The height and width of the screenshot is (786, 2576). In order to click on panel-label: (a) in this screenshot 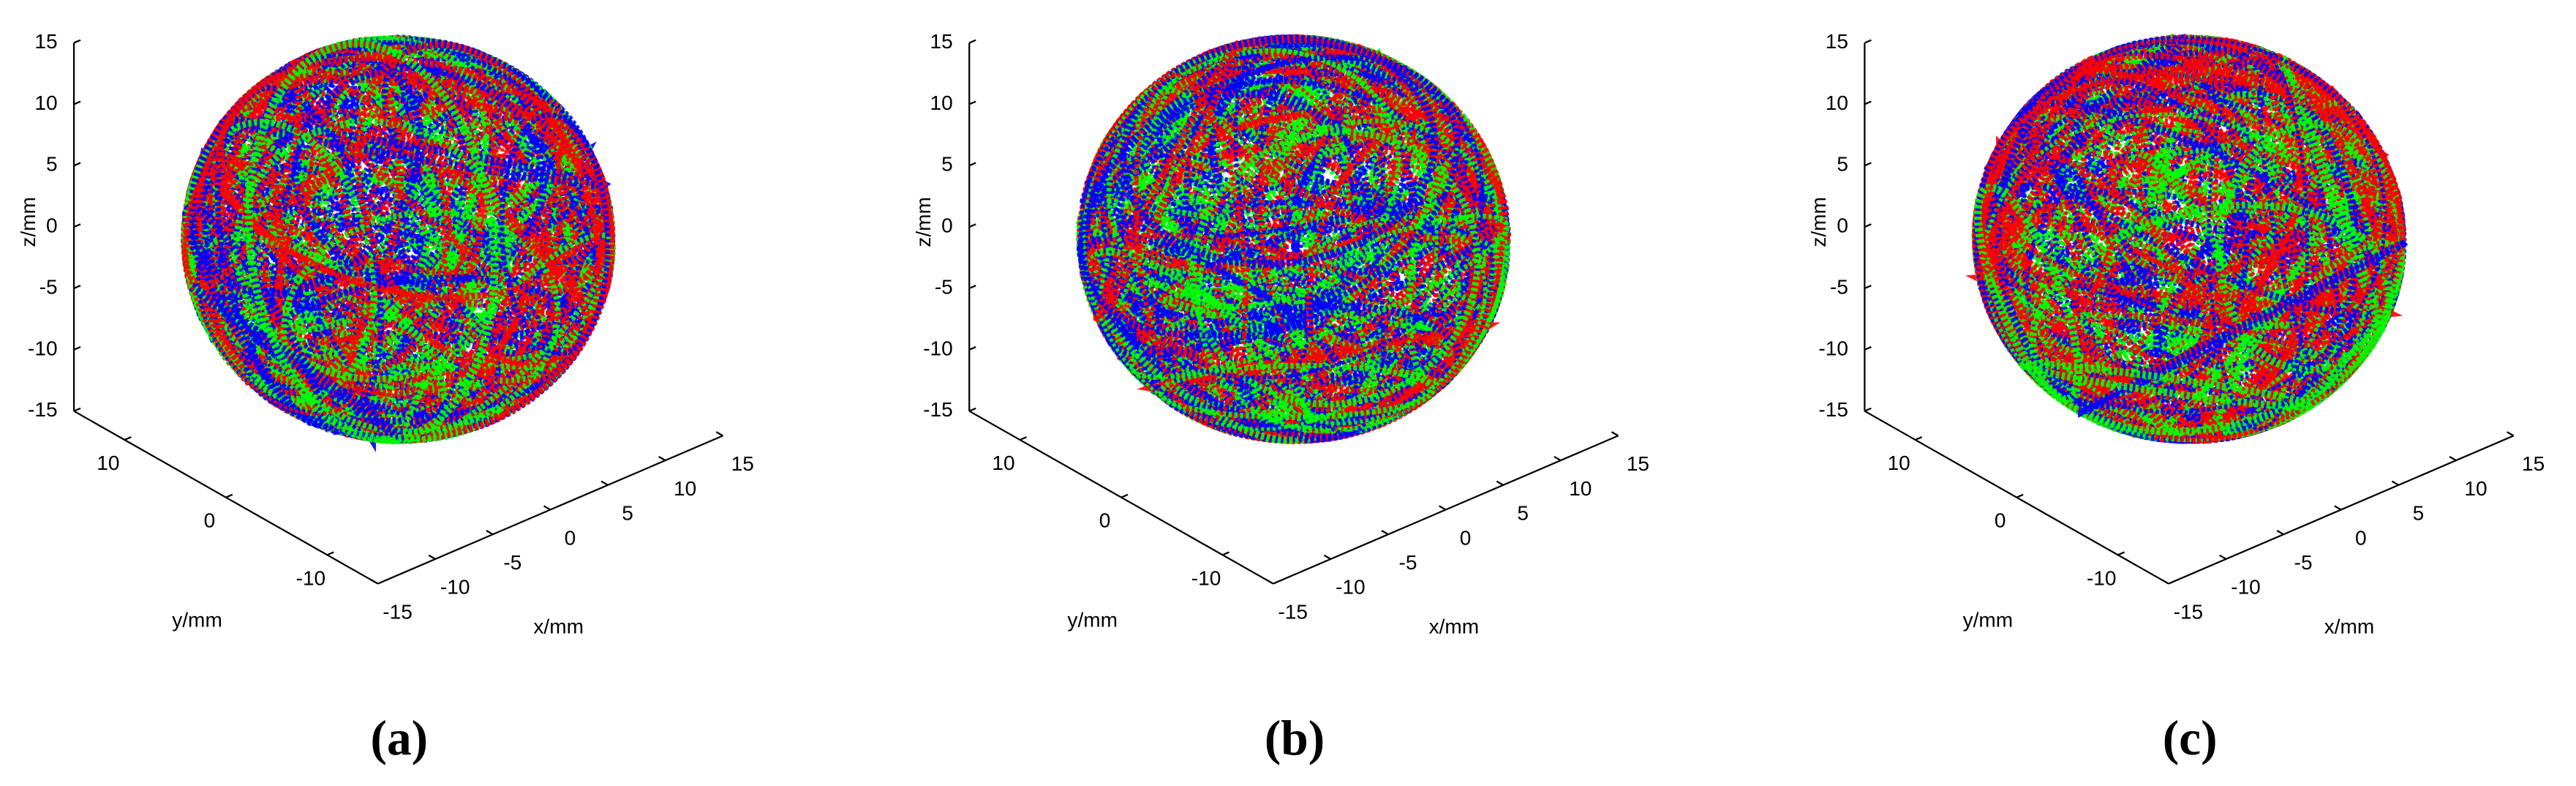, I will do `click(400, 738)`.